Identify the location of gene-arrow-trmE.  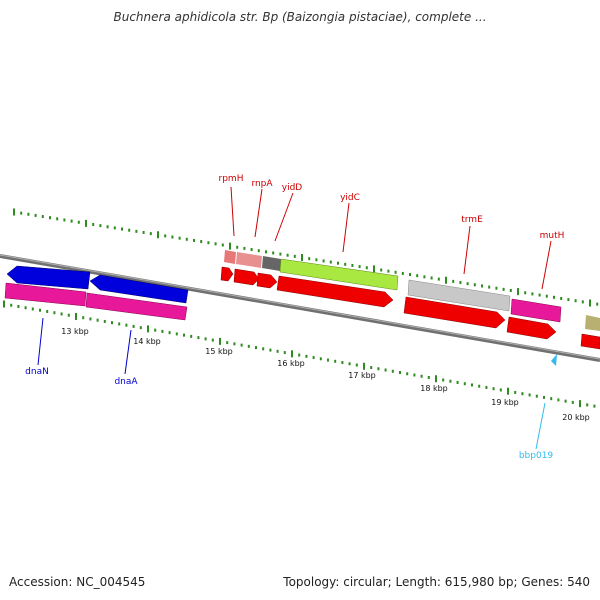
(454, 312).